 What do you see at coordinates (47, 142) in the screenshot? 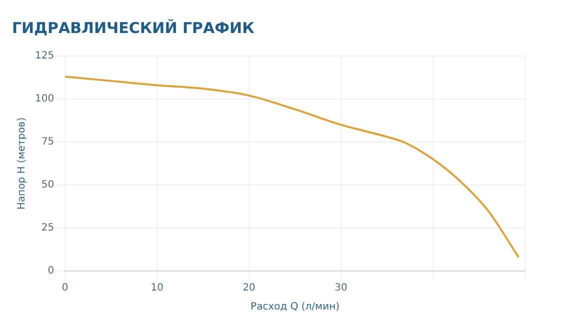
I see `y-tick-label: 75` at bounding box center [47, 142].